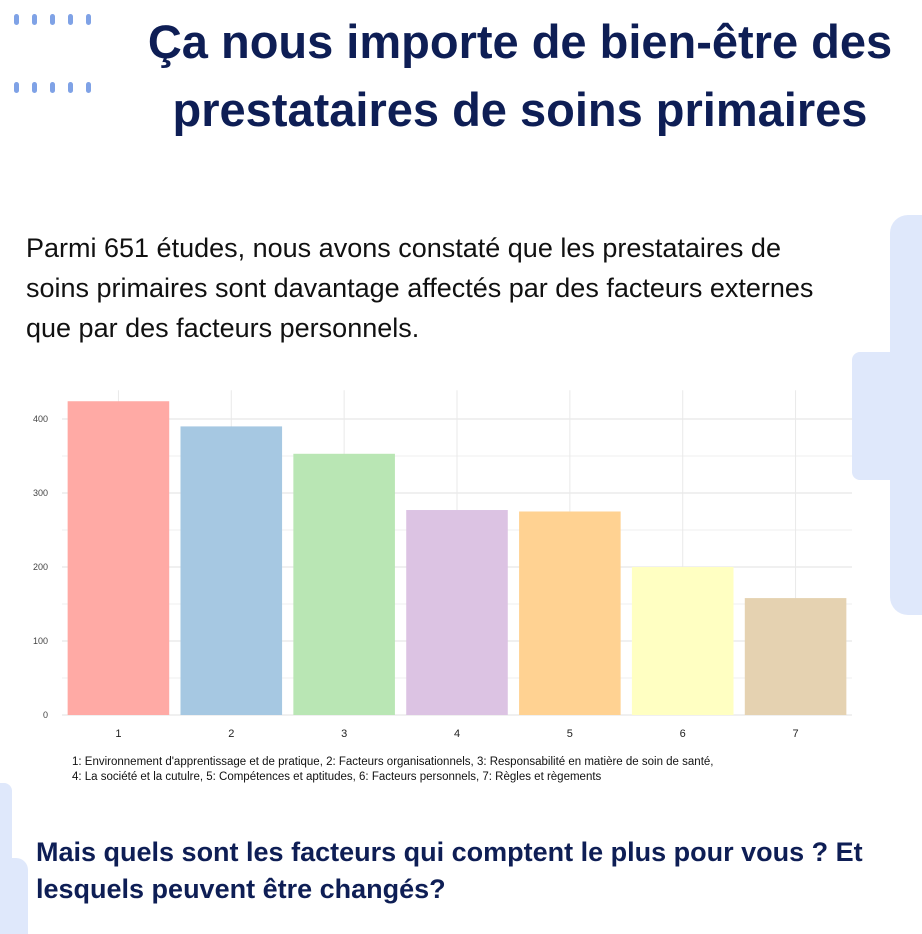  What do you see at coordinates (40, 641) in the screenshot?
I see `y-tick-label: 100` at bounding box center [40, 641].